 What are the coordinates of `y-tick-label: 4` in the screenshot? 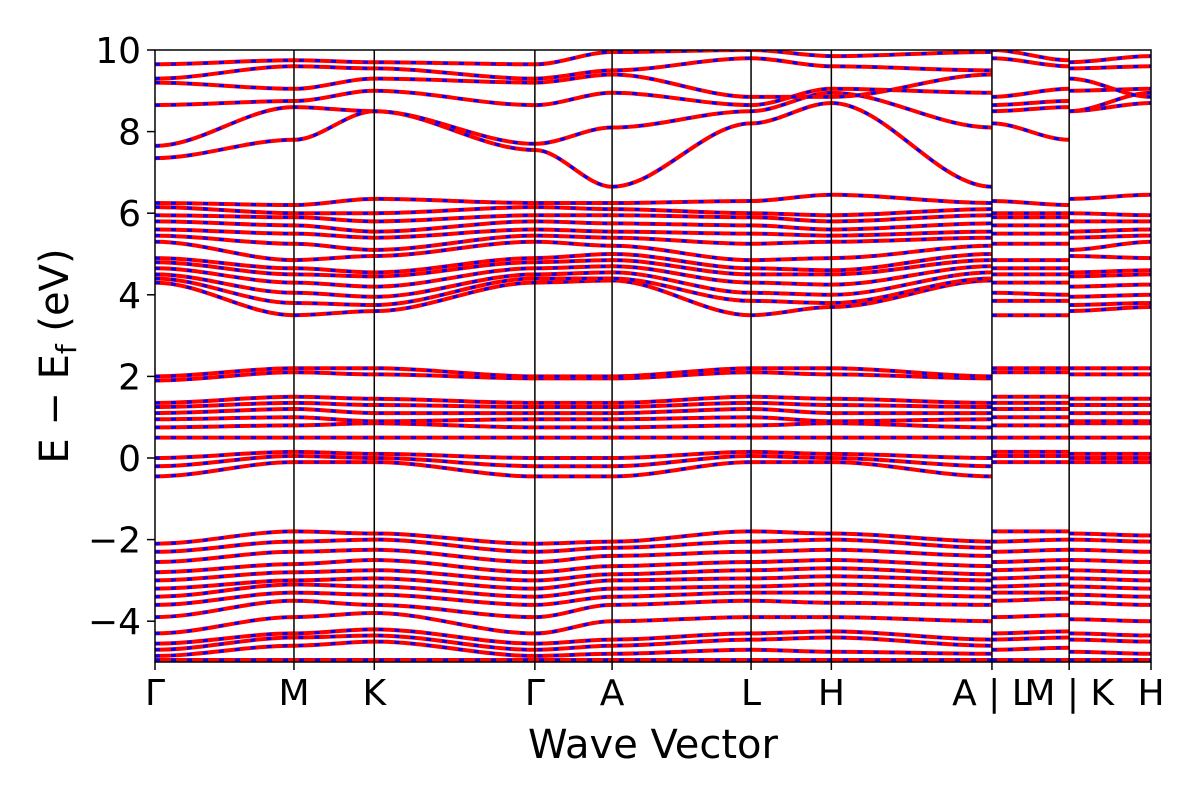 It's located at (129, 296).